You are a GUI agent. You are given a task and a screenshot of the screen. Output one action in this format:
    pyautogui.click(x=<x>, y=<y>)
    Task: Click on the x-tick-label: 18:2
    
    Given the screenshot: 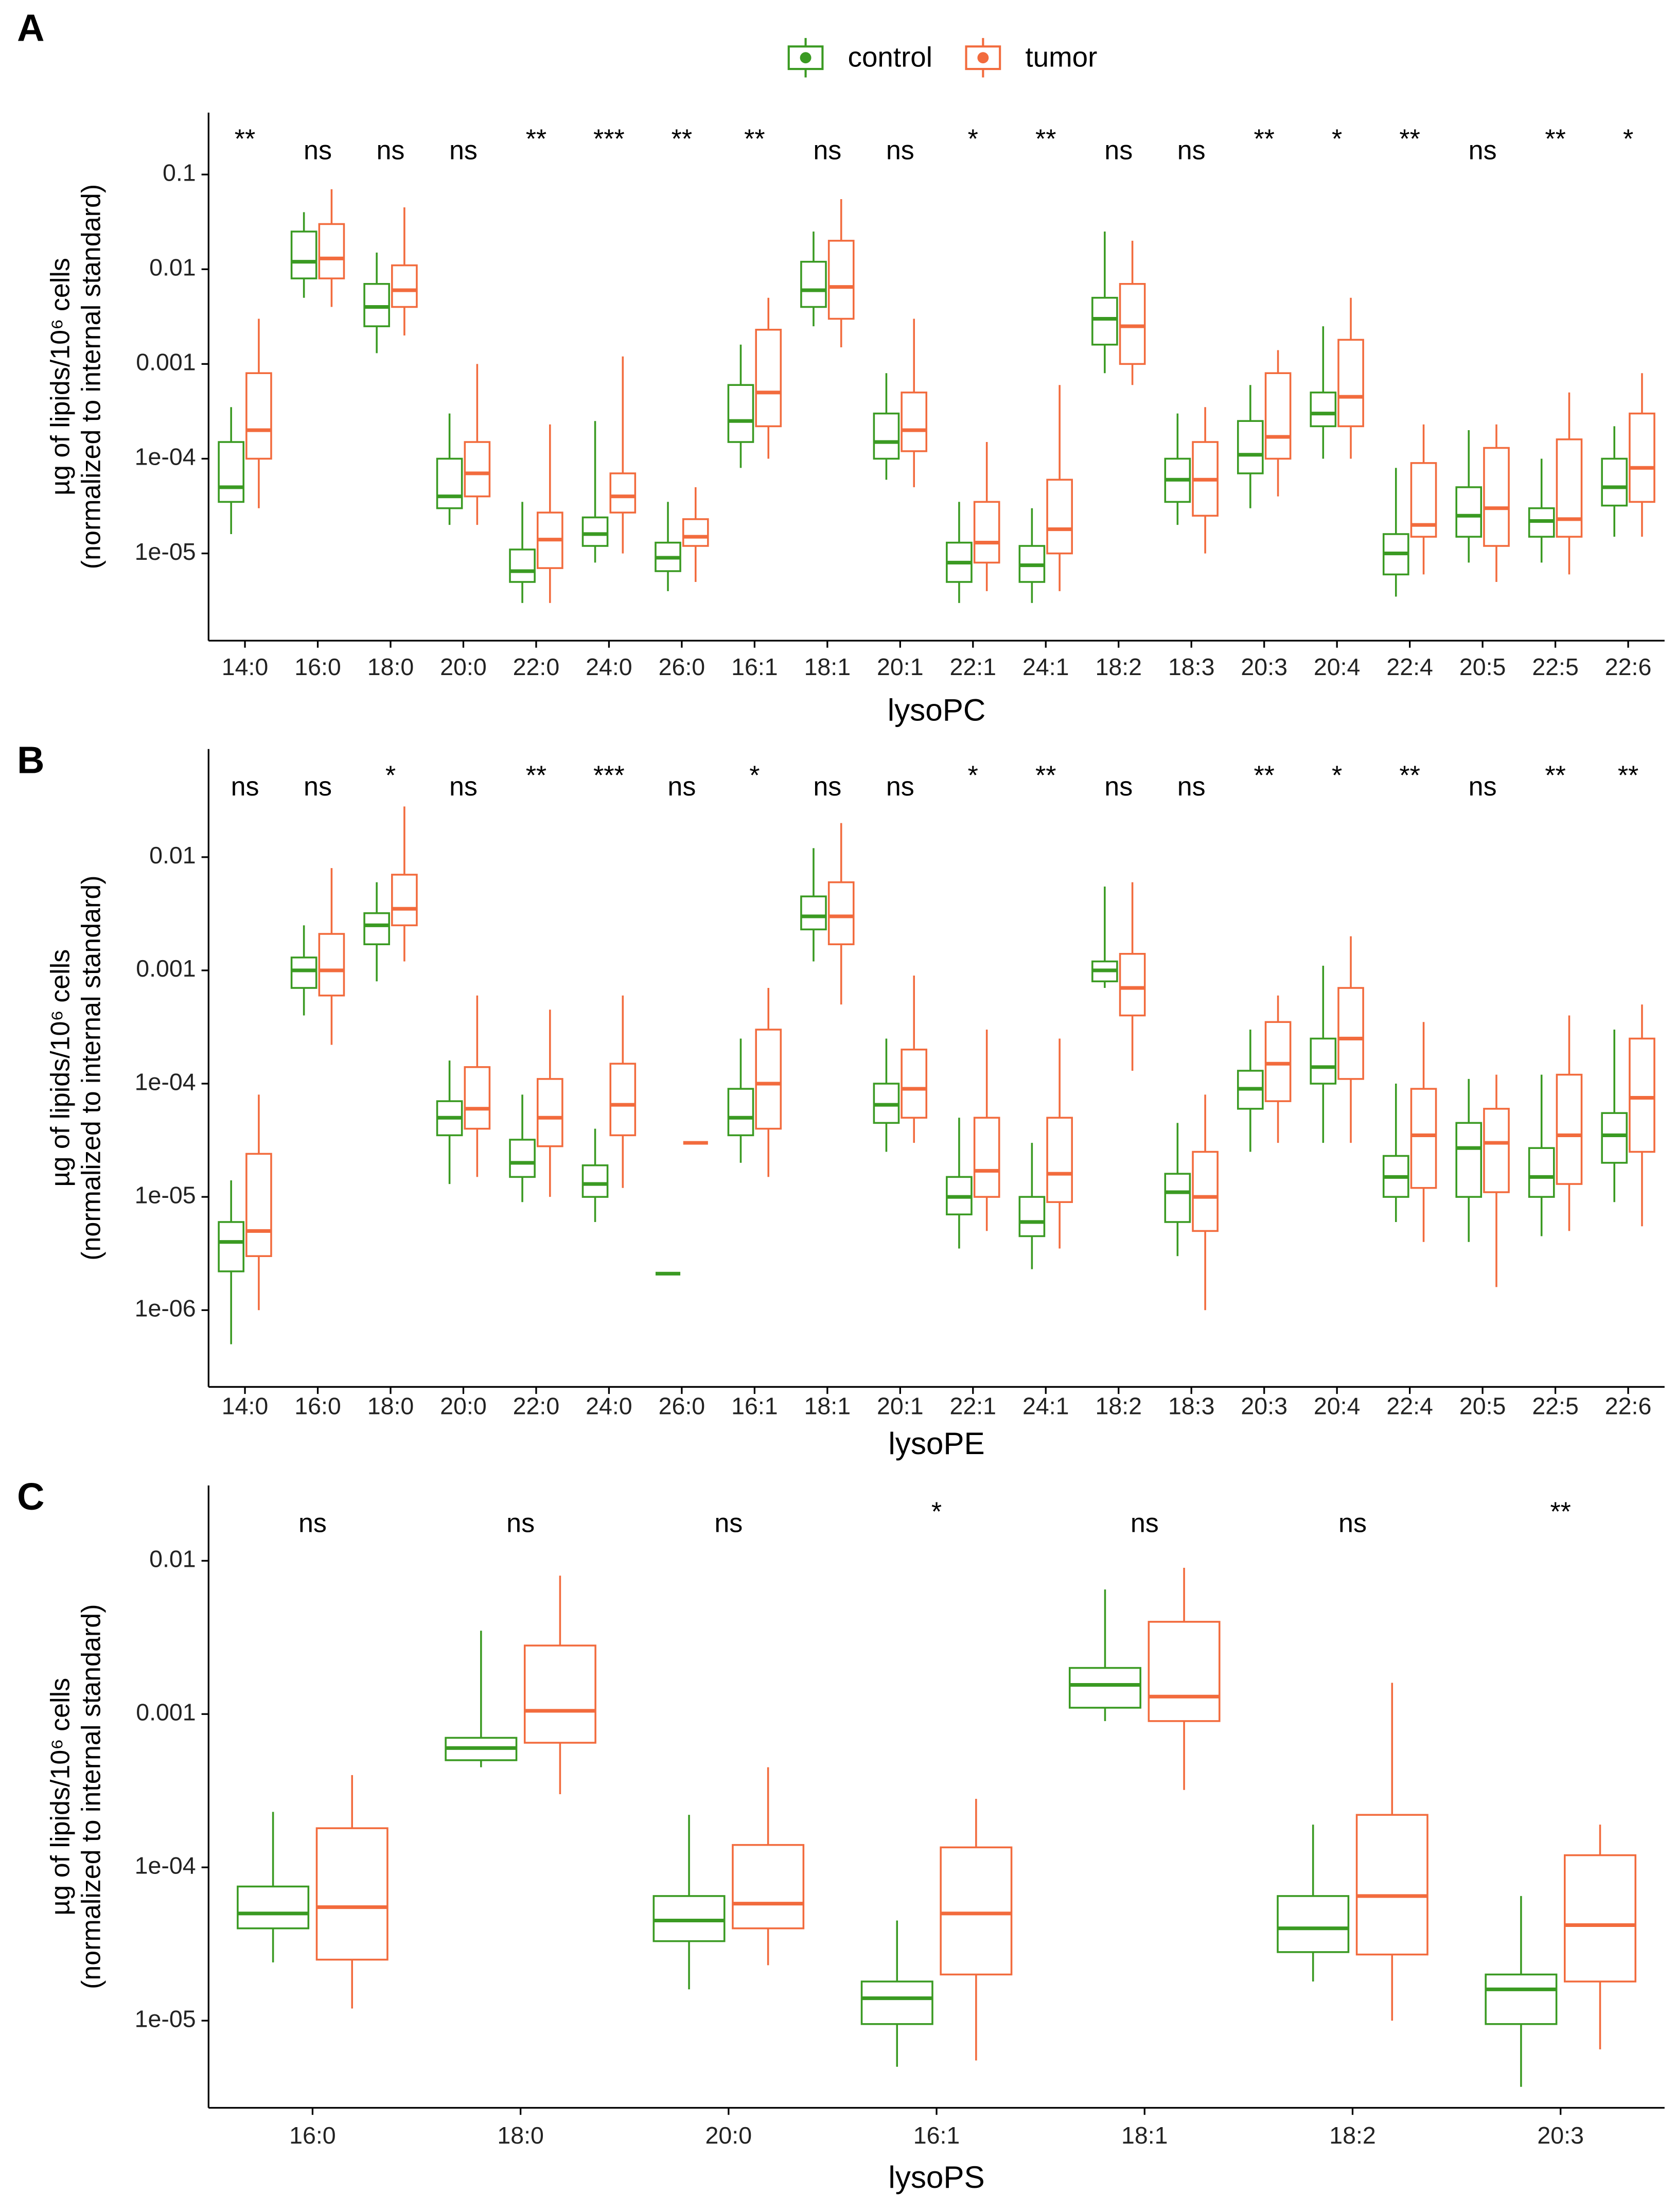 What is the action you would take?
    pyautogui.click(x=1118, y=666)
    